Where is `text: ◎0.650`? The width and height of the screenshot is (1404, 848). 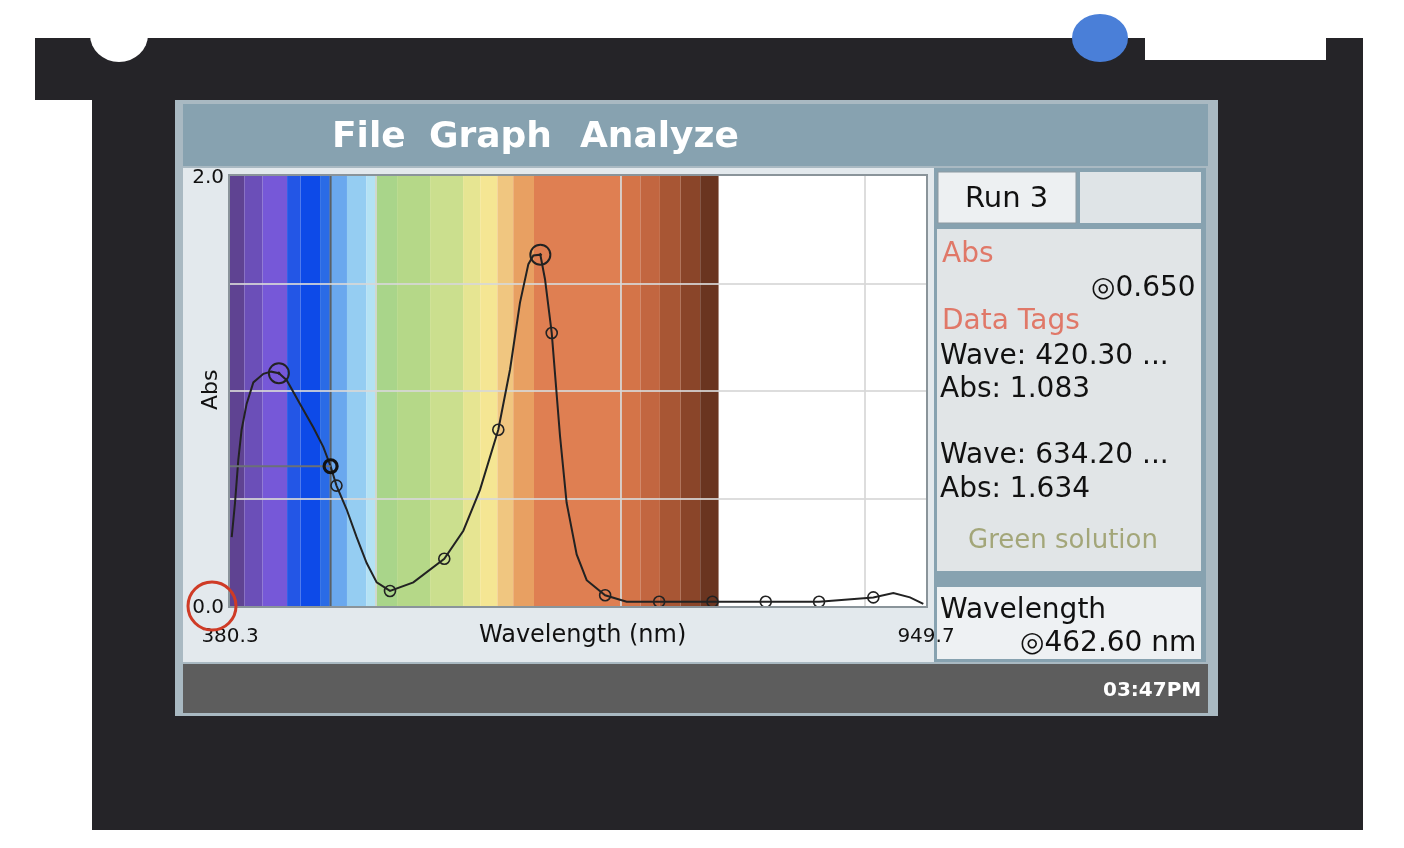 text: ◎0.650 is located at coordinates (1143, 286).